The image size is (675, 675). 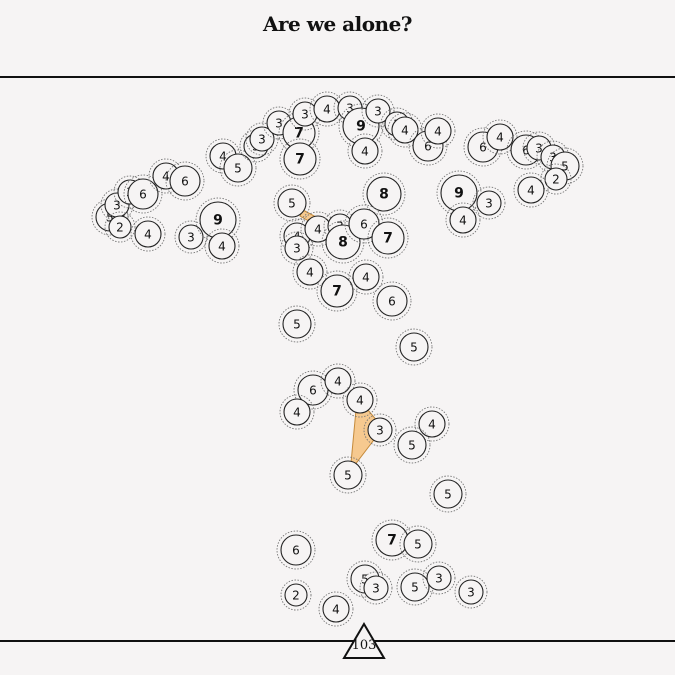 I want to click on node-value: 5, so click(x=418, y=545).